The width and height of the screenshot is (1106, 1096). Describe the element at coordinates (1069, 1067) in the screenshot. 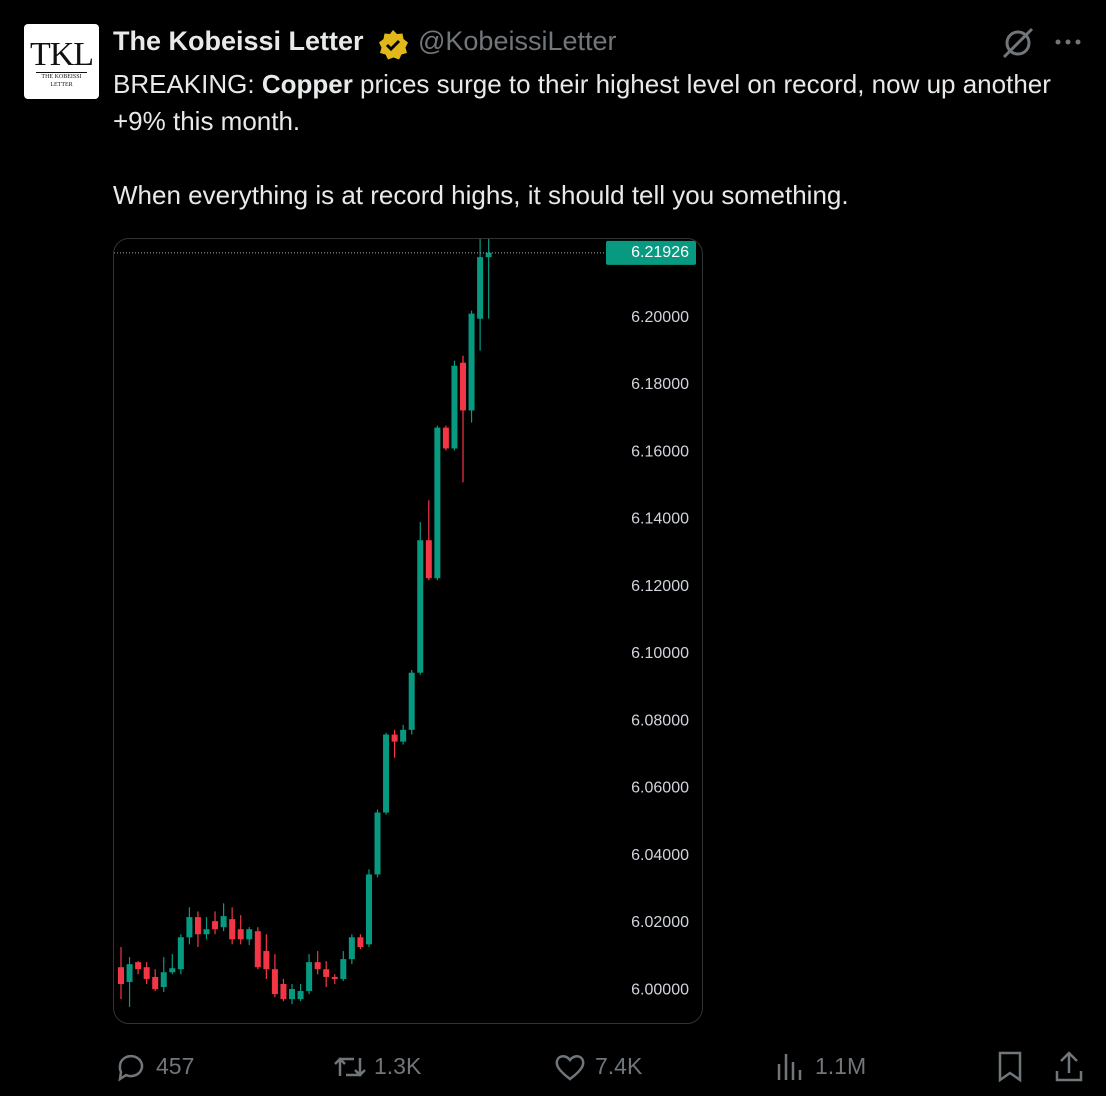

I see `share-icon` at that location.